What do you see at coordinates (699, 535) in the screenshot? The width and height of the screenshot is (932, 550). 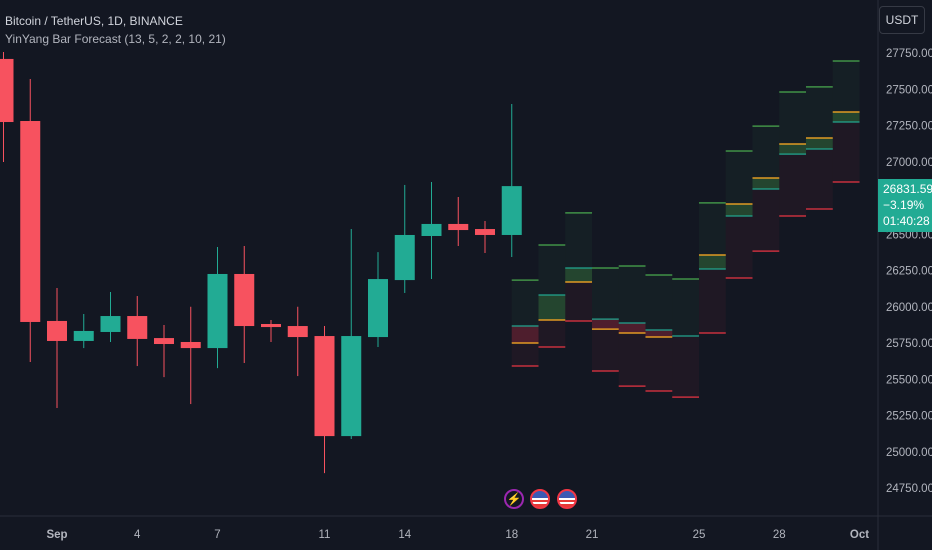 I see `time-tick-label: 25` at bounding box center [699, 535].